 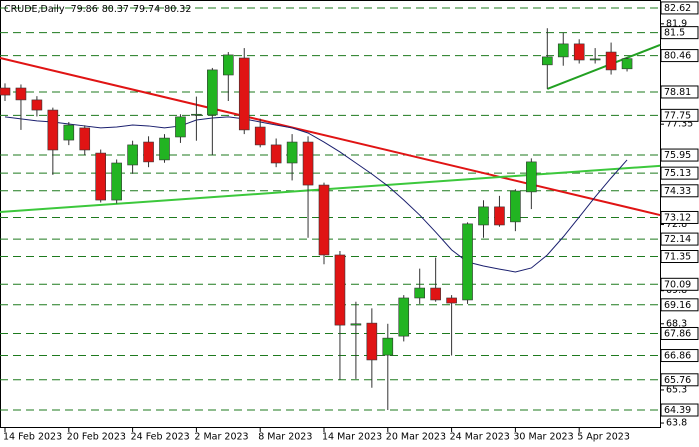 I want to click on y-tick-label: 77.35, so click(x=679, y=124).